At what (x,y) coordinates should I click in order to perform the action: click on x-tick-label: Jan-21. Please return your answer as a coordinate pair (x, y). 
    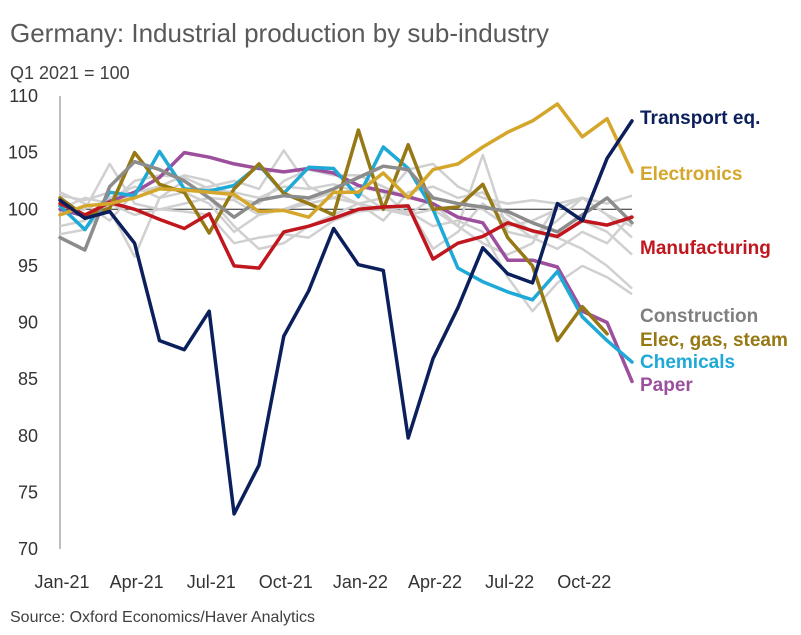
    Looking at the image, I should click on (61, 582).